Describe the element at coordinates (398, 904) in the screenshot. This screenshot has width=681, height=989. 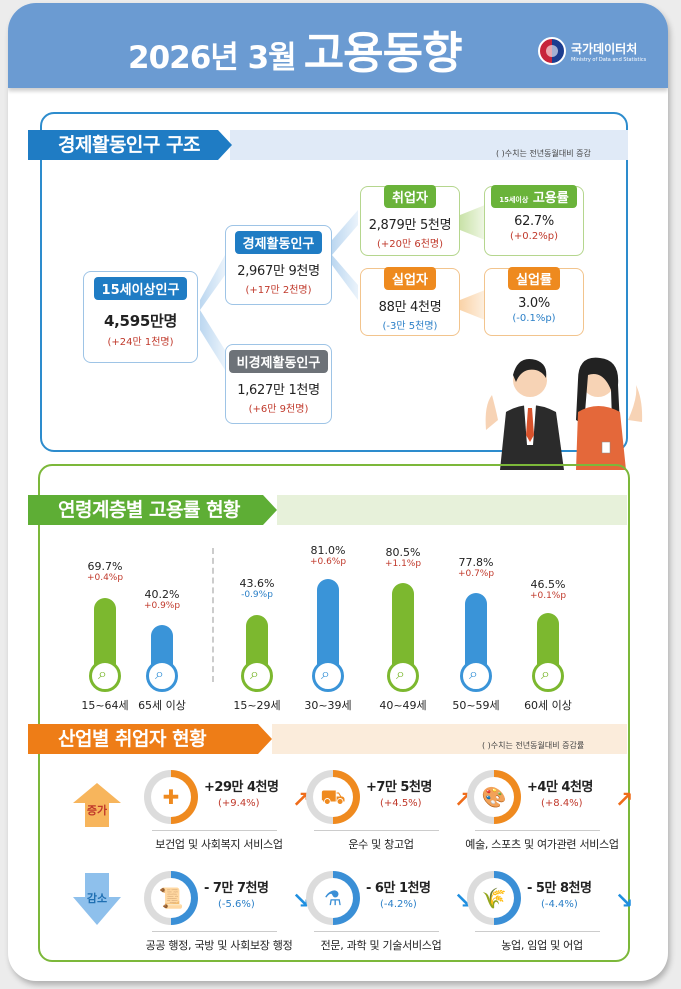
I see `industry-pct: (-4.2%)` at that location.